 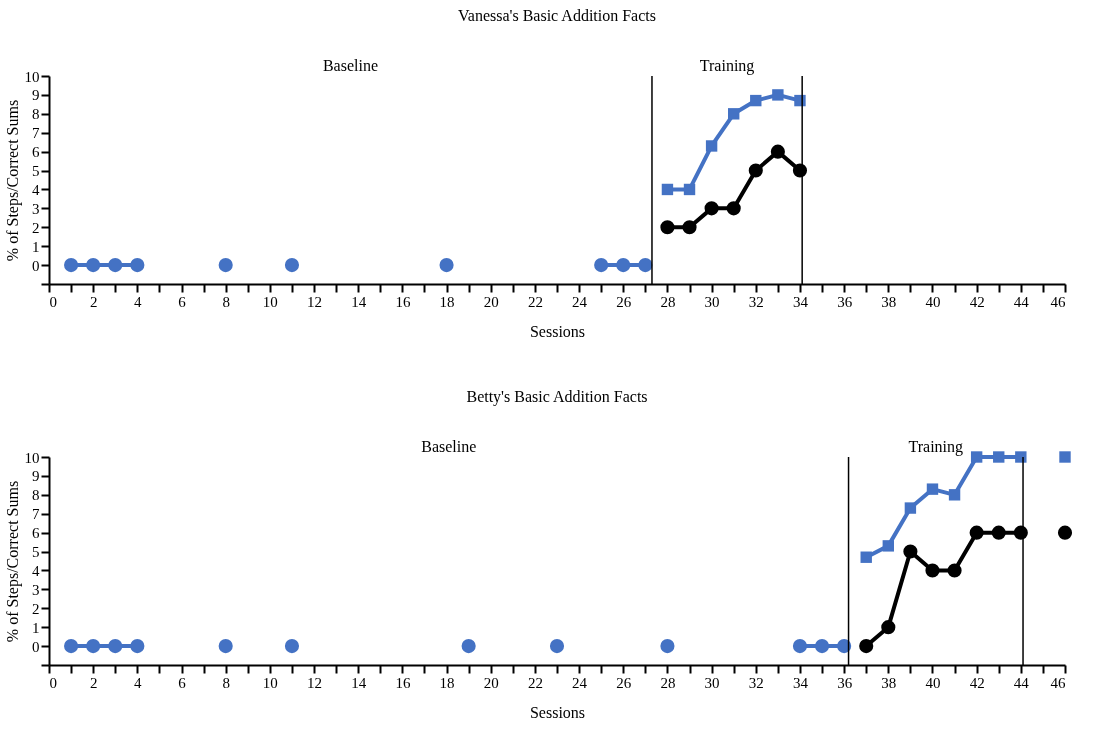 I want to click on x-tick-label: 2, so click(x=93, y=301).